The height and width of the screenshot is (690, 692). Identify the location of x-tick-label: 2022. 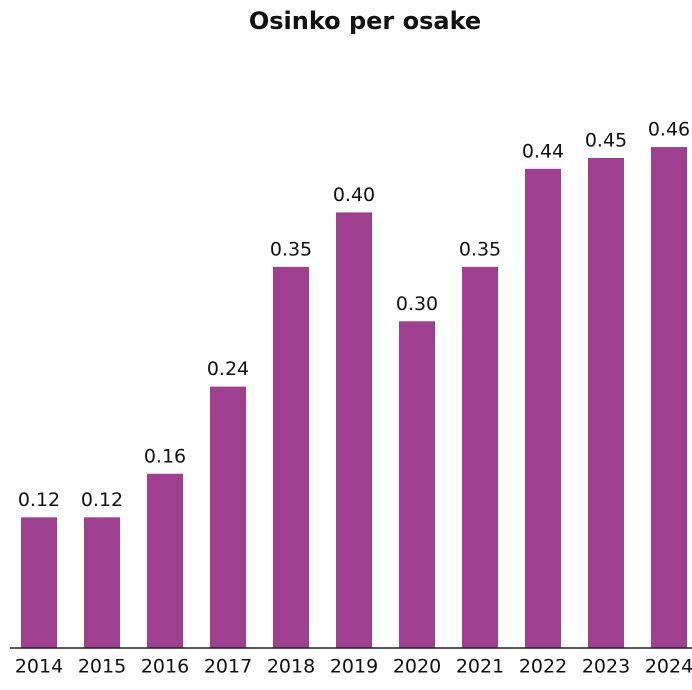
(543, 667).